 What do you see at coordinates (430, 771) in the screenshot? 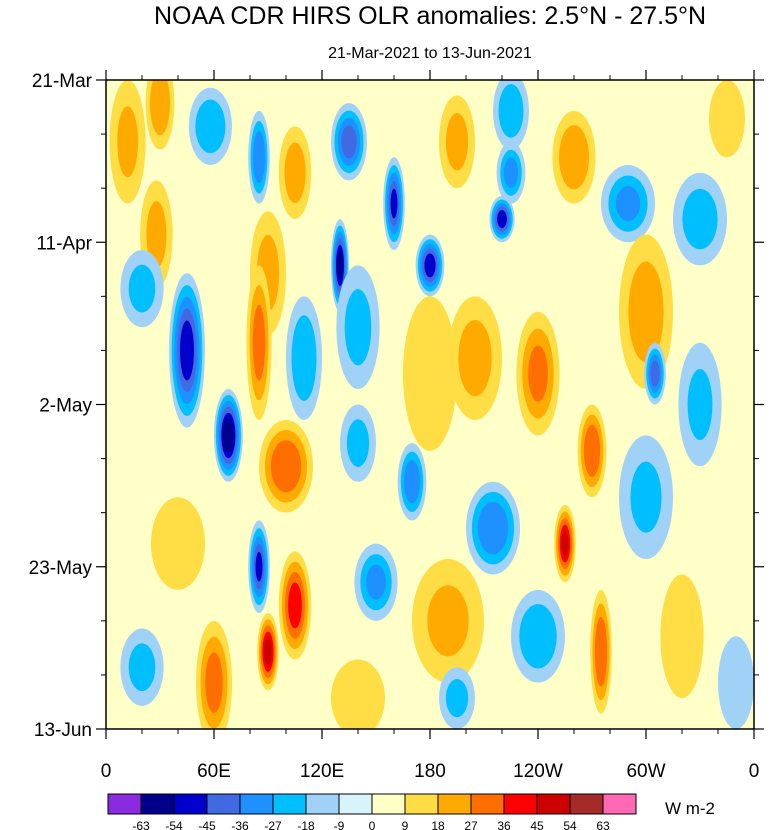
I see `x-tick-label: 180` at bounding box center [430, 771].